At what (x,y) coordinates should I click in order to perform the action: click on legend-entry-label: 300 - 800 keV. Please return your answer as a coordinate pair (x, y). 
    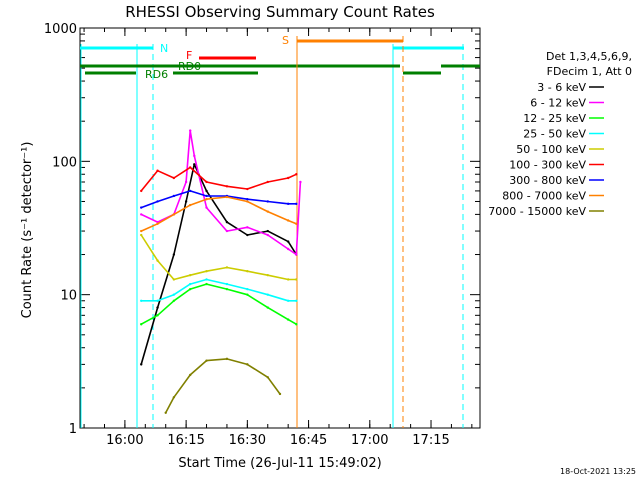
    Looking at the image, I should click on (547, 180).